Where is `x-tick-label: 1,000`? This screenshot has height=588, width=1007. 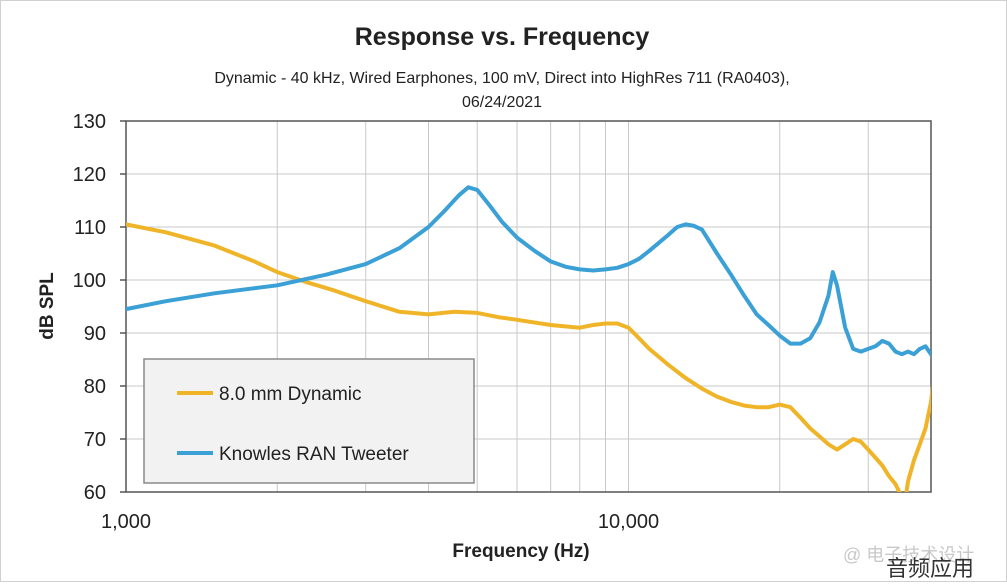
x-tick-label: 1,000 is located at coordinates (126, 522).